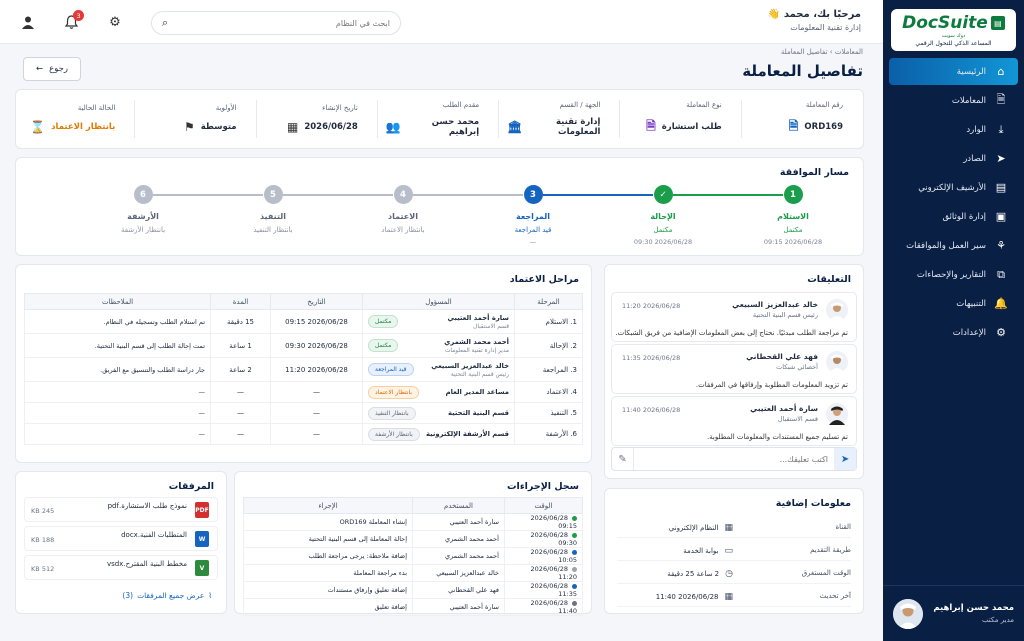 Image resolution: width=1024 pixels, height=641 pixels. What do you see at coordinates (117, 392) in the screenshot?
I see `note-cell: —` at bounding box center [117, 392].